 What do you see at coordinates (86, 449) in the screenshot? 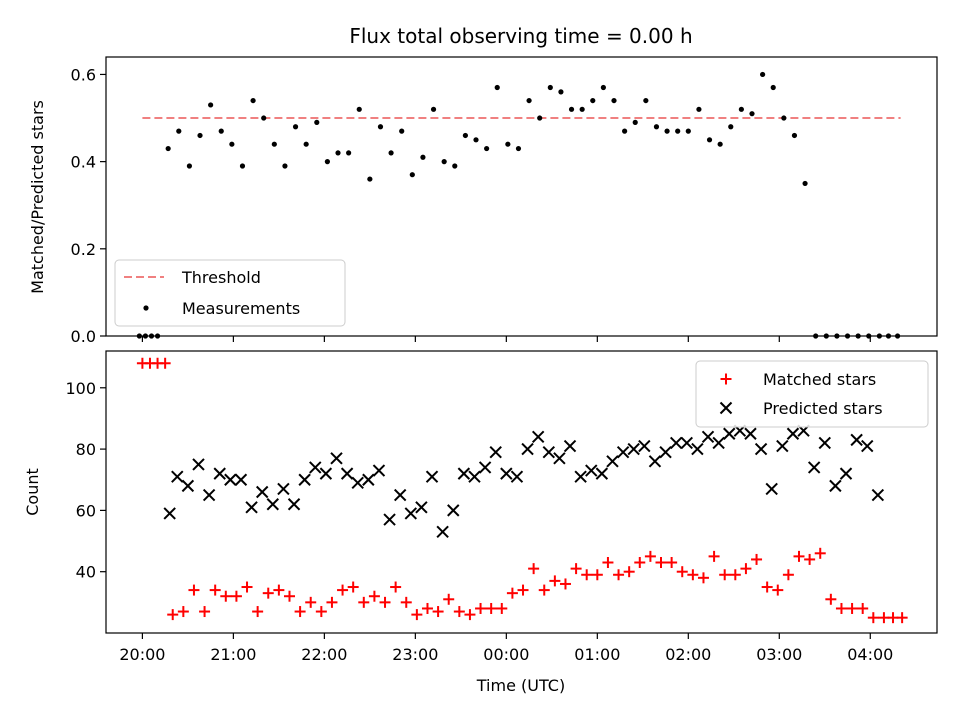
I see `y-tick-label: 80` at bounding box center [86, 449].